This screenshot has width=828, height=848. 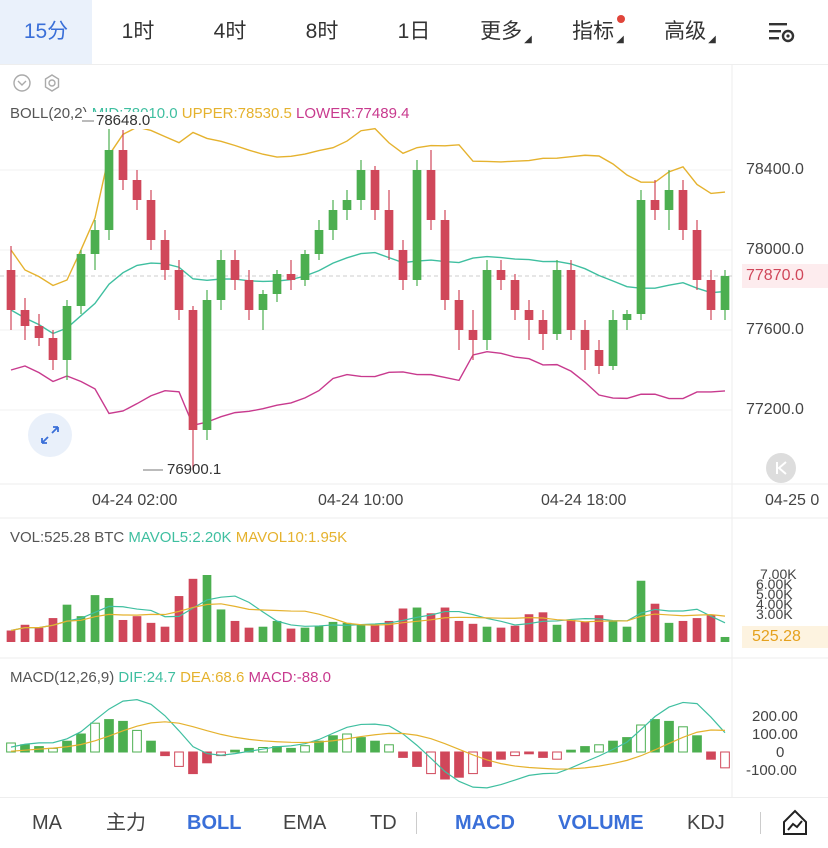 I want to click on timeframe-bar: 15分 1时 4时 8时 1日 更多 ◢ 指标 ◢ 高级 ◢, so click(x=414, y=32).